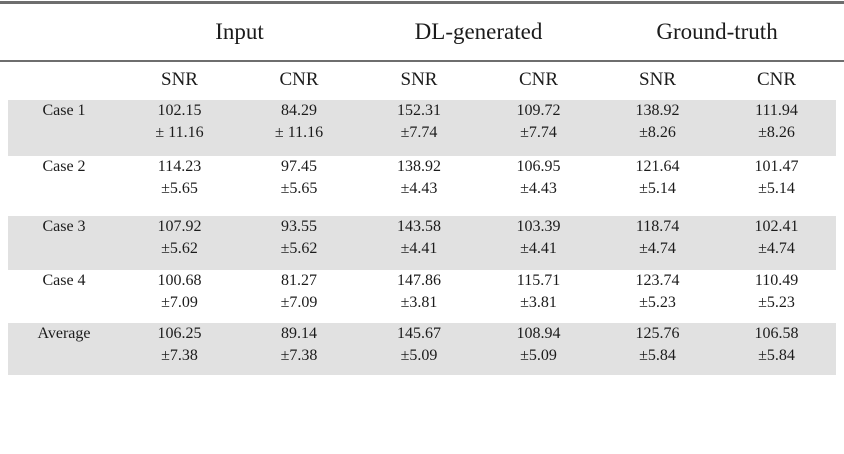 The width and height of the screenshot is (844, 454). I want to click on cell-case2-dl-cnr: 106.95 ±4.43, so click(538, 186).